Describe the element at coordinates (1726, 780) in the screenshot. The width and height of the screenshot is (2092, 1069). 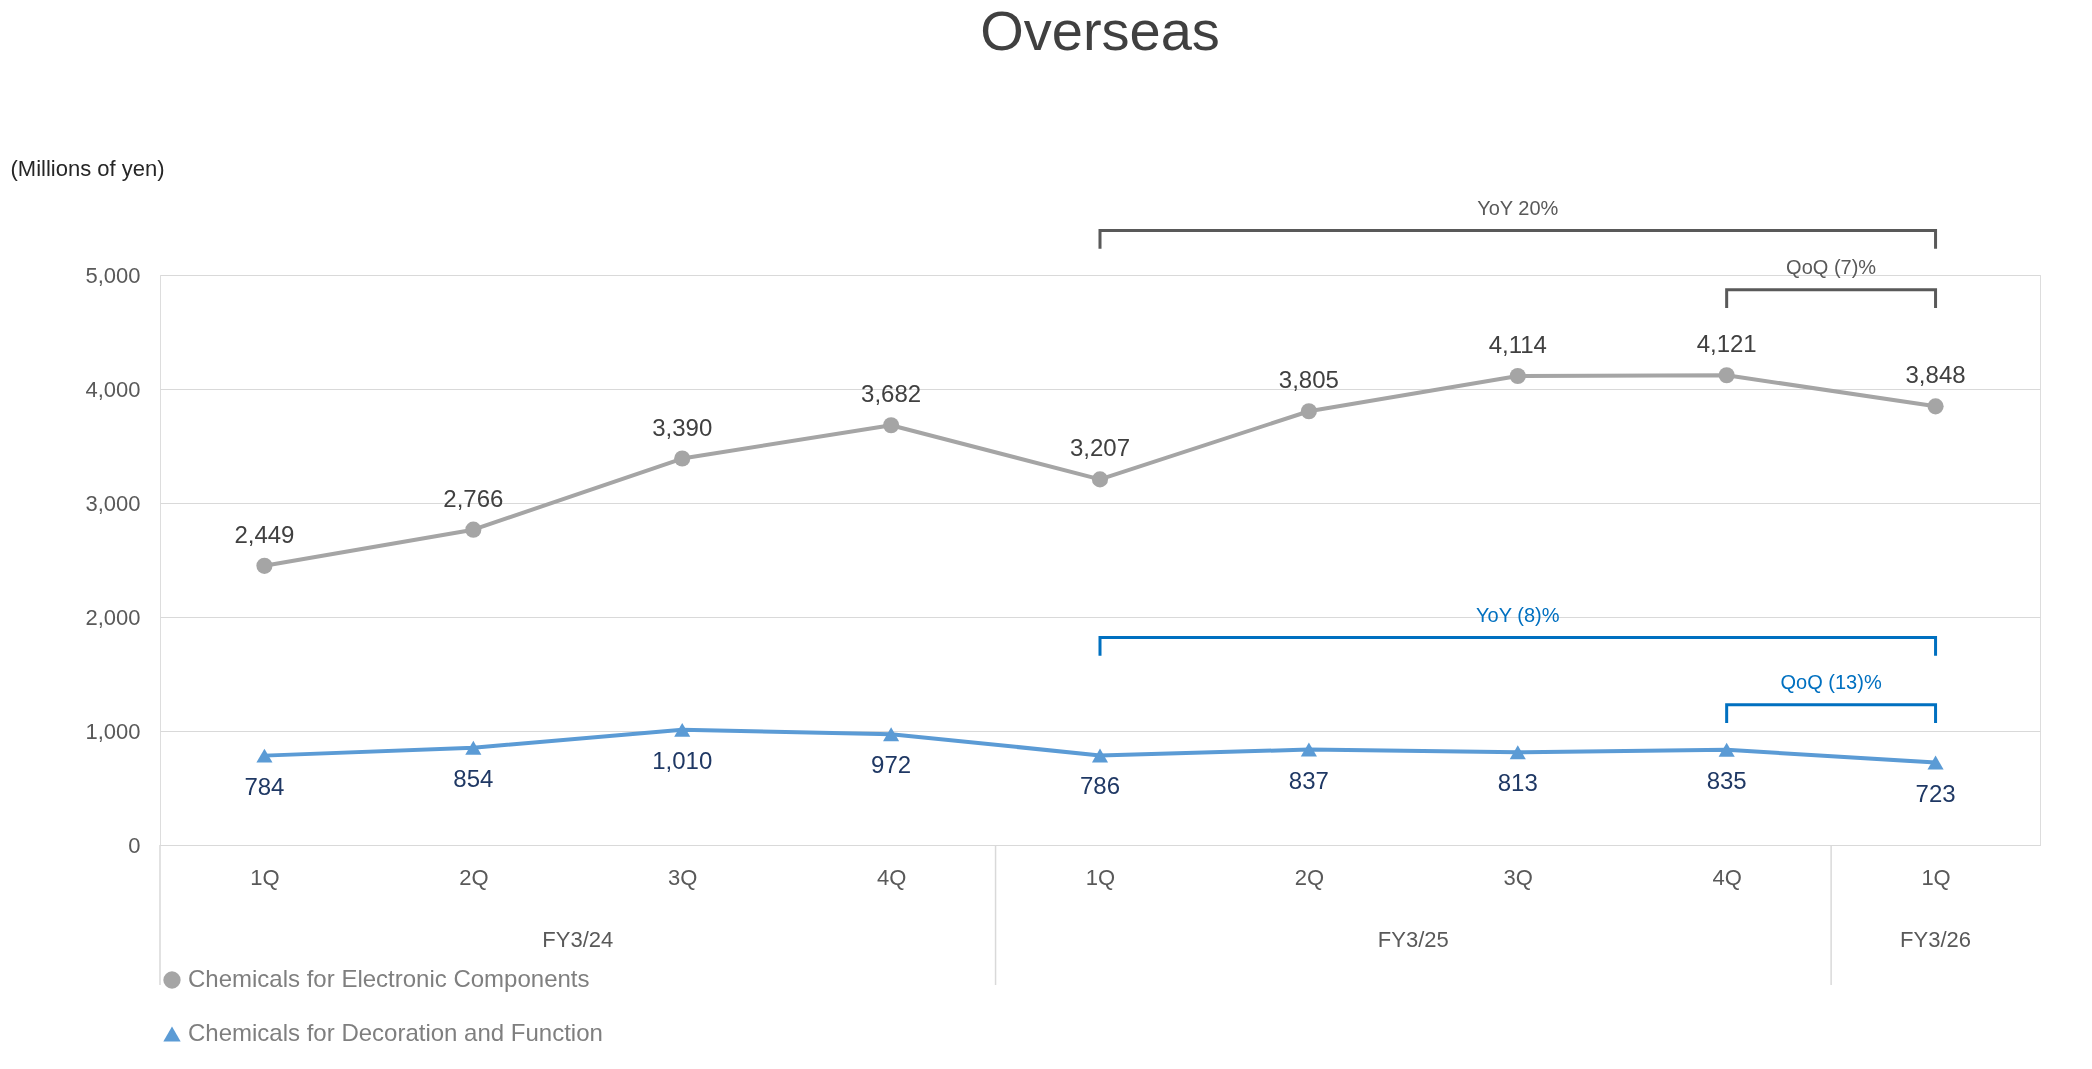
I see `data-label: 835` at that location.